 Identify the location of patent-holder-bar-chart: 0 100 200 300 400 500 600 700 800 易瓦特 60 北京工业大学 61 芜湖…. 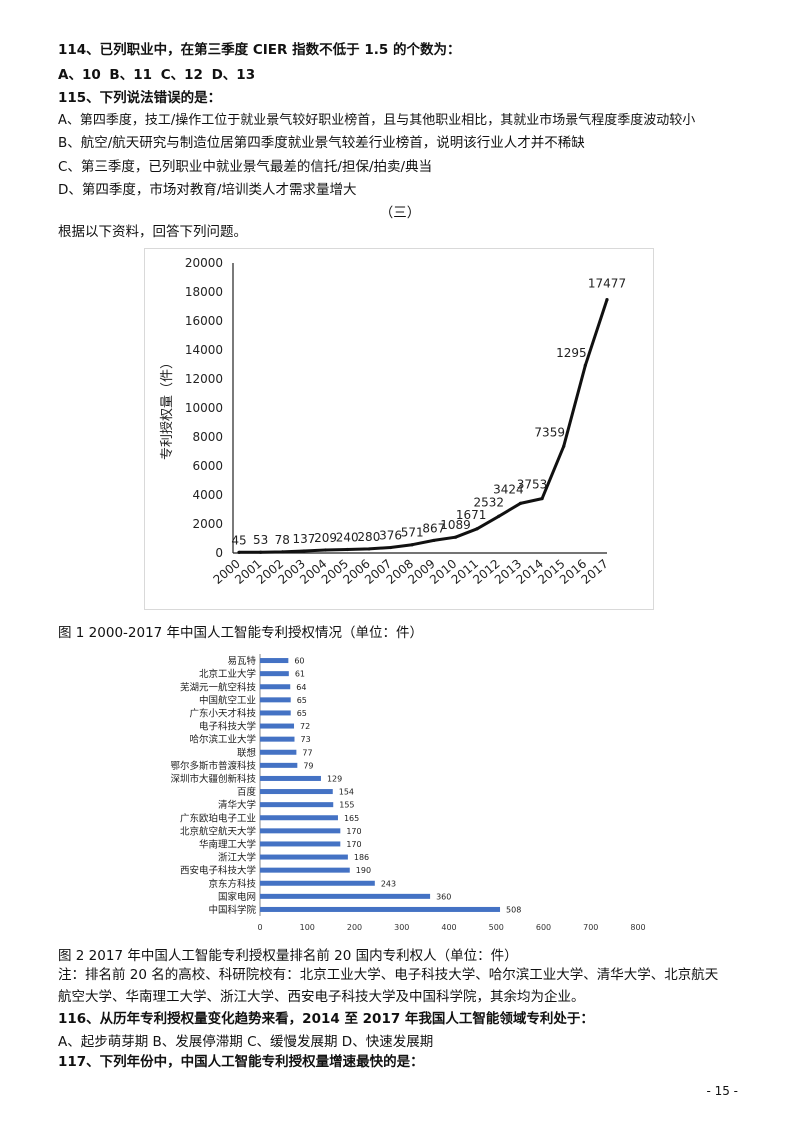
(408, 793).